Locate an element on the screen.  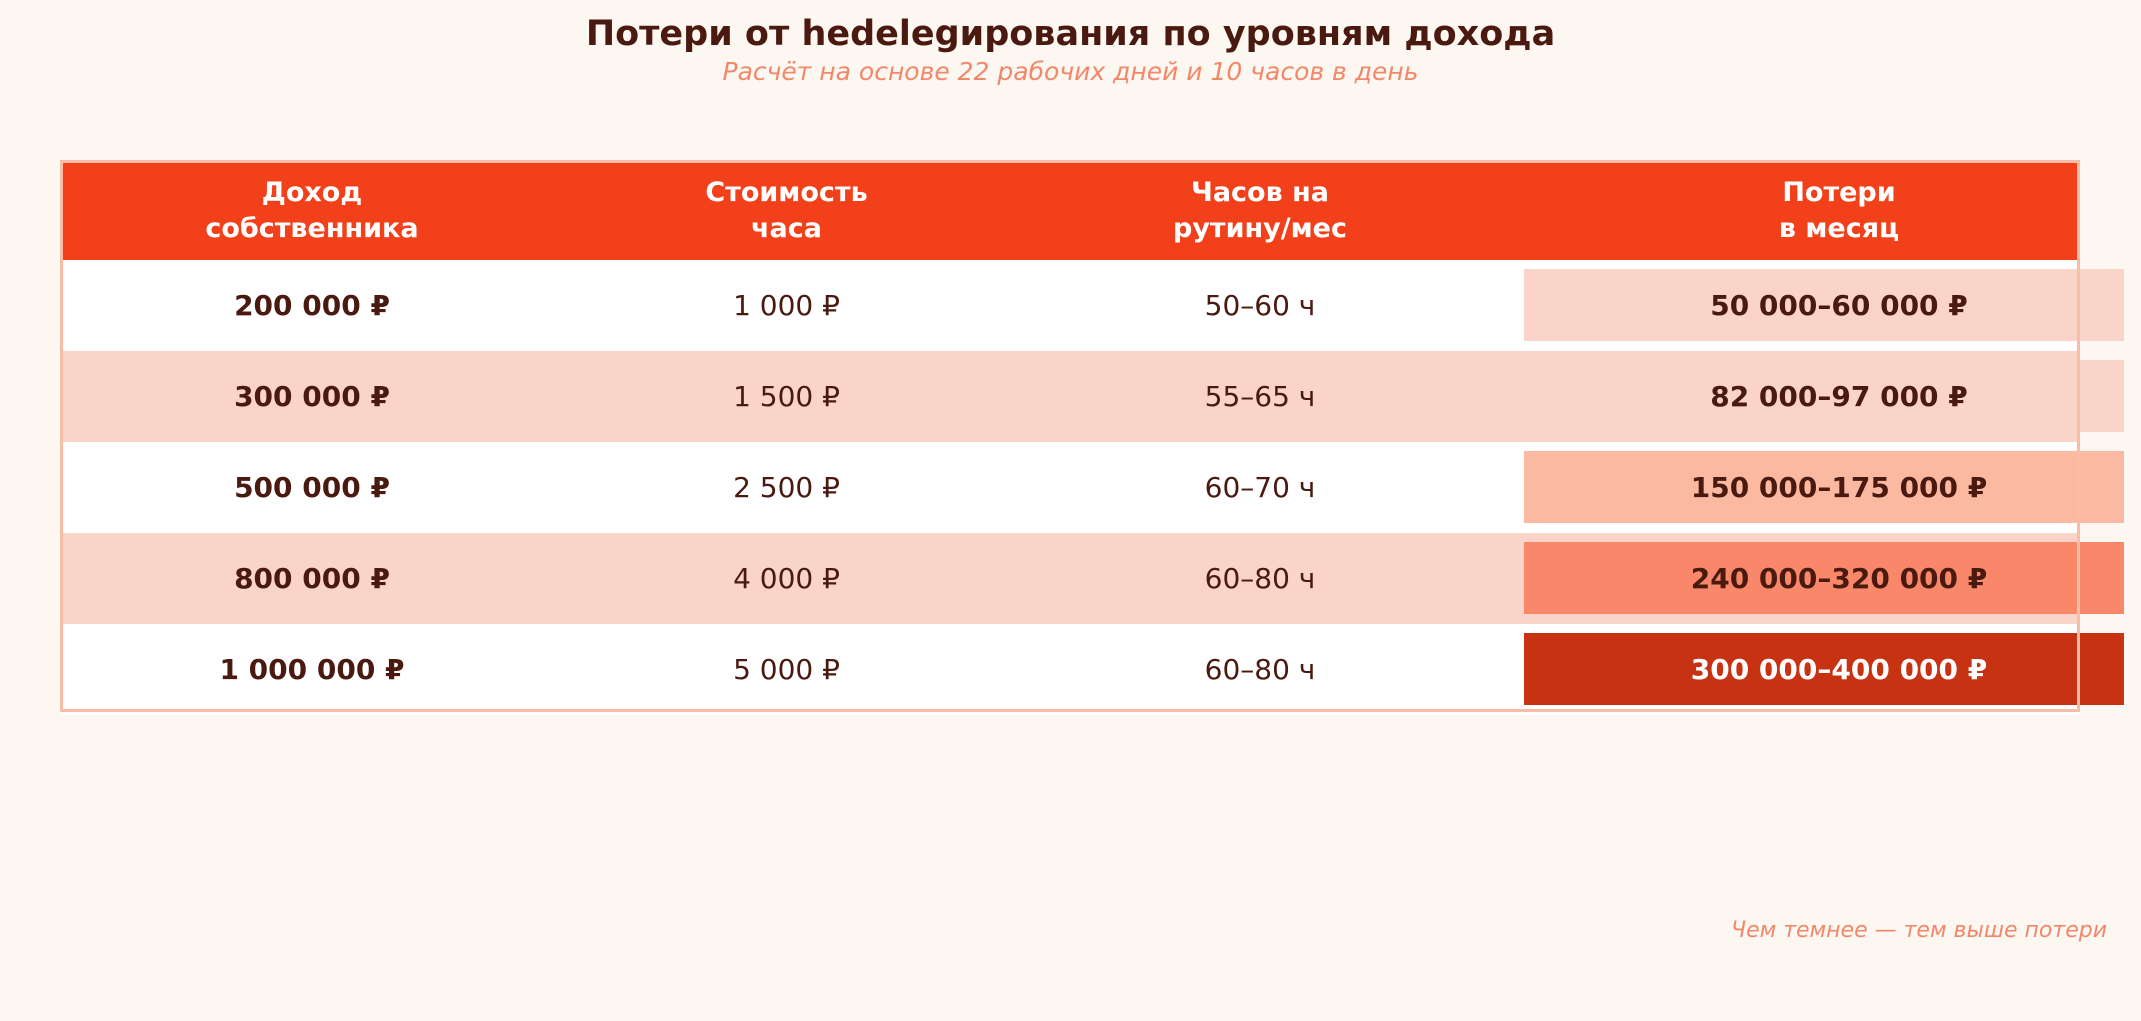
cell-loss: 82 000–97 000 ₽ is located at coordinates (1839, 396).